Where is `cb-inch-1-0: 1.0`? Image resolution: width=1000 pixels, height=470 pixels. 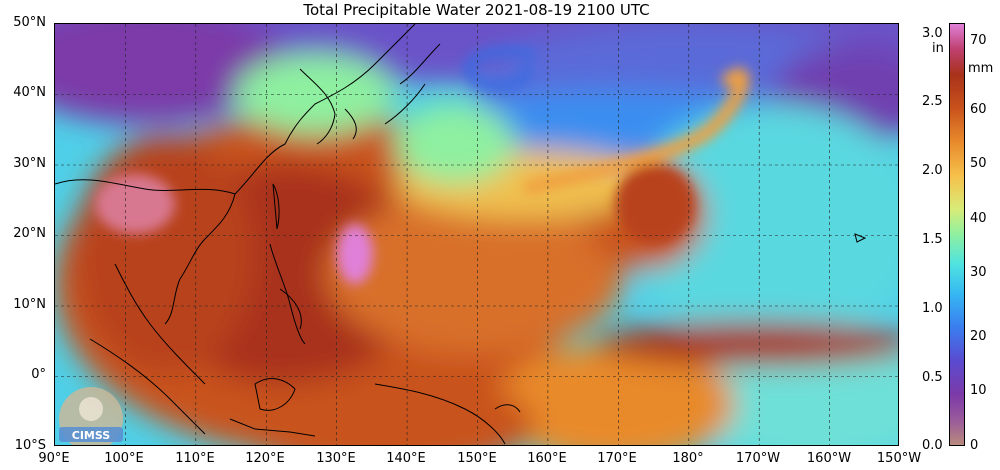
cb-inch-1-0: 1.0 is located at coordinates (932, 308).